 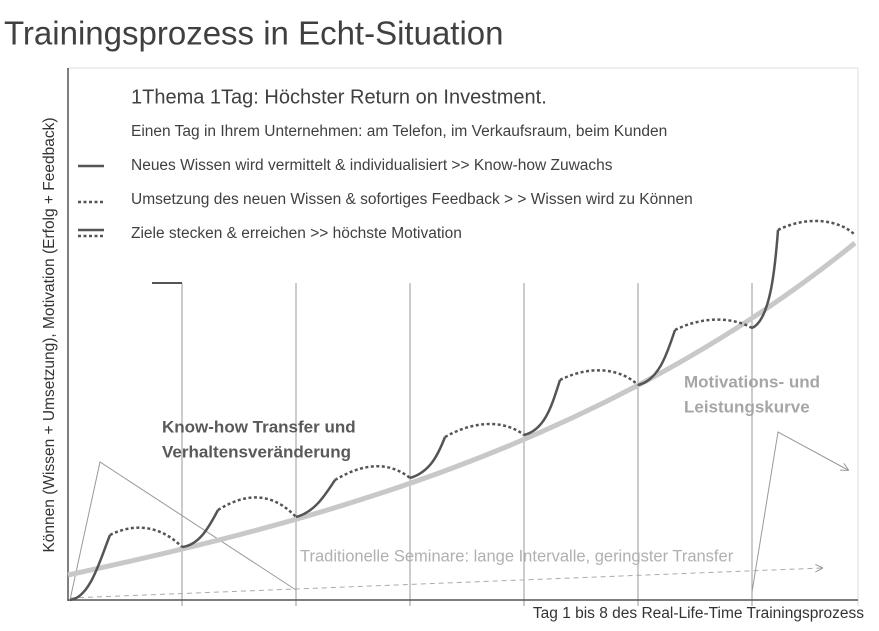 I want to click on title: Trainingsprozess in Echt-Situation, so click(x=254, y=33).